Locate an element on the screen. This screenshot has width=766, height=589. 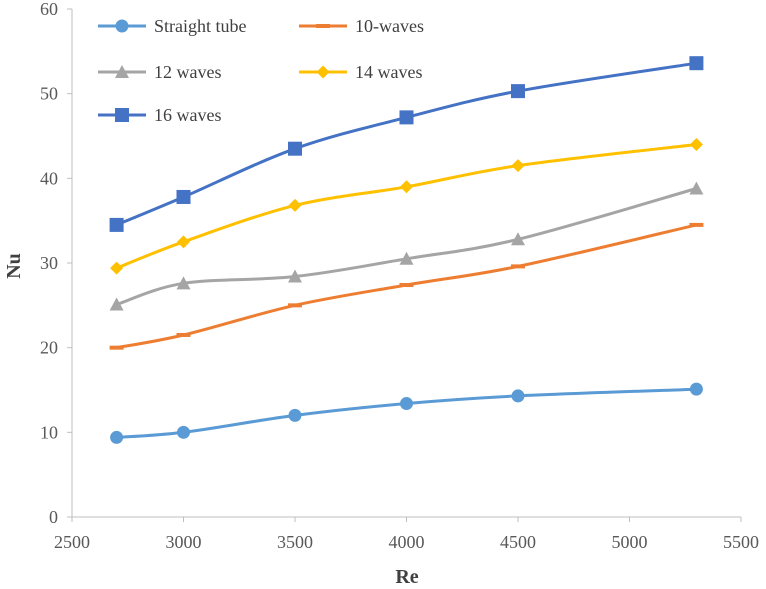
y-tick-label: 30 is located at coordinates (49, 263).